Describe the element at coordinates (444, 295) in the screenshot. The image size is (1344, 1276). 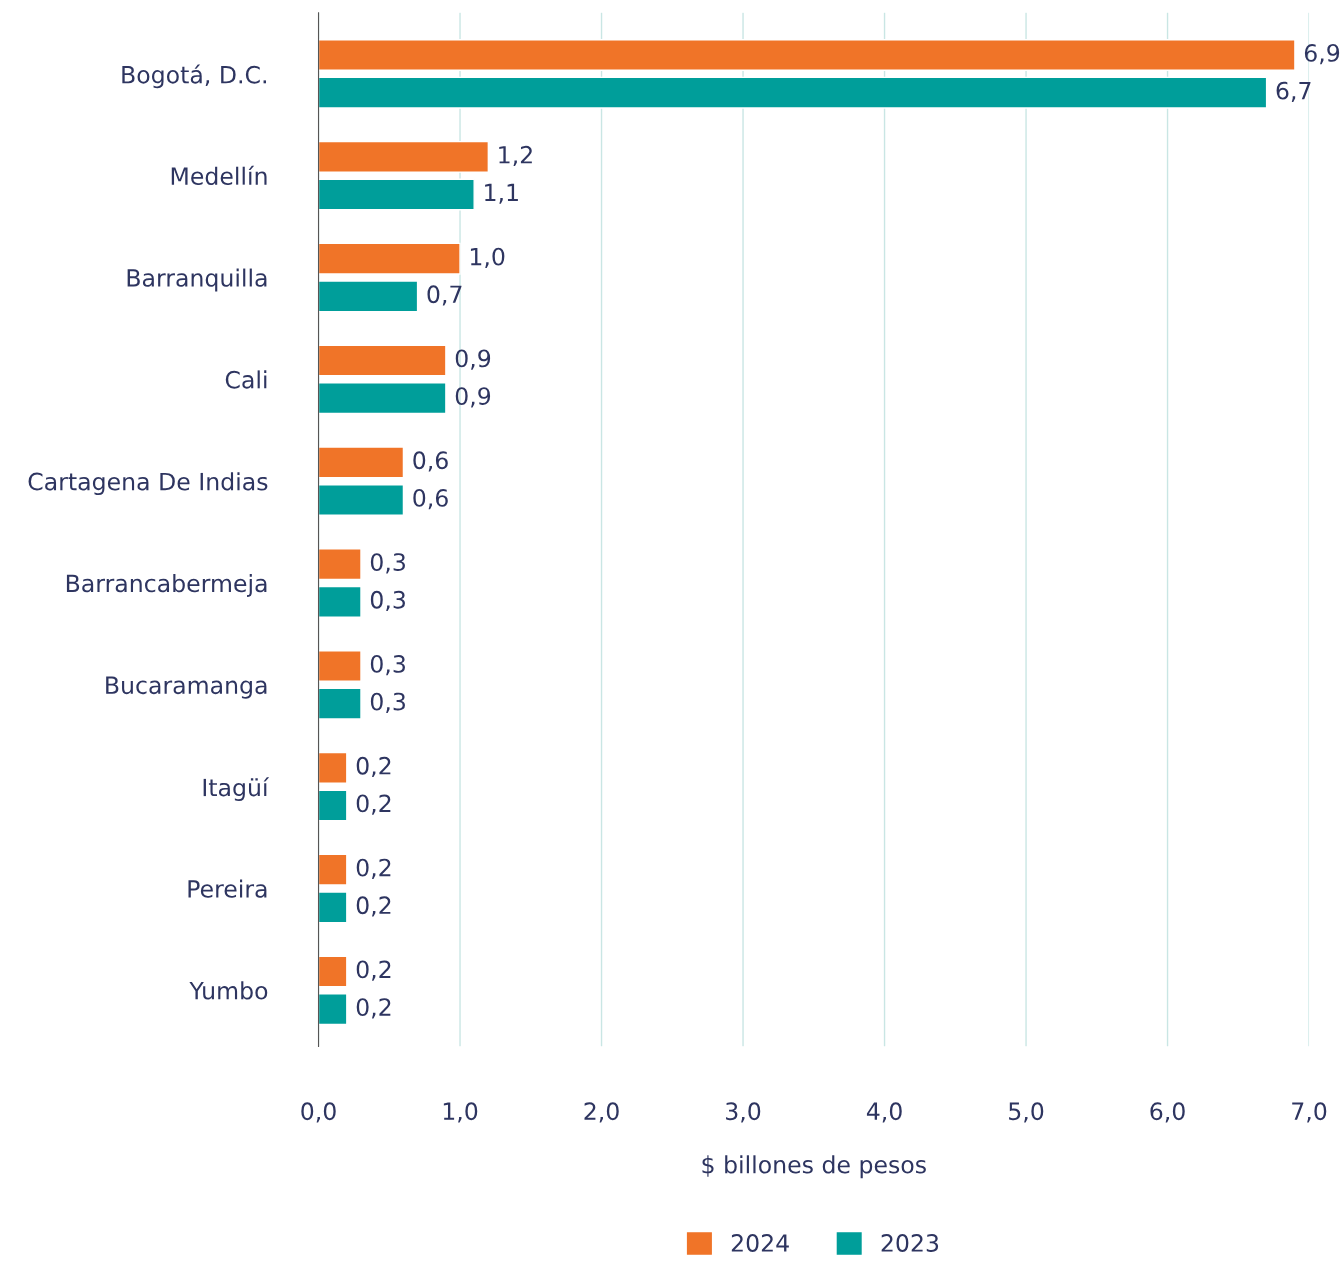
I see `data-label: 0,7` at that location.